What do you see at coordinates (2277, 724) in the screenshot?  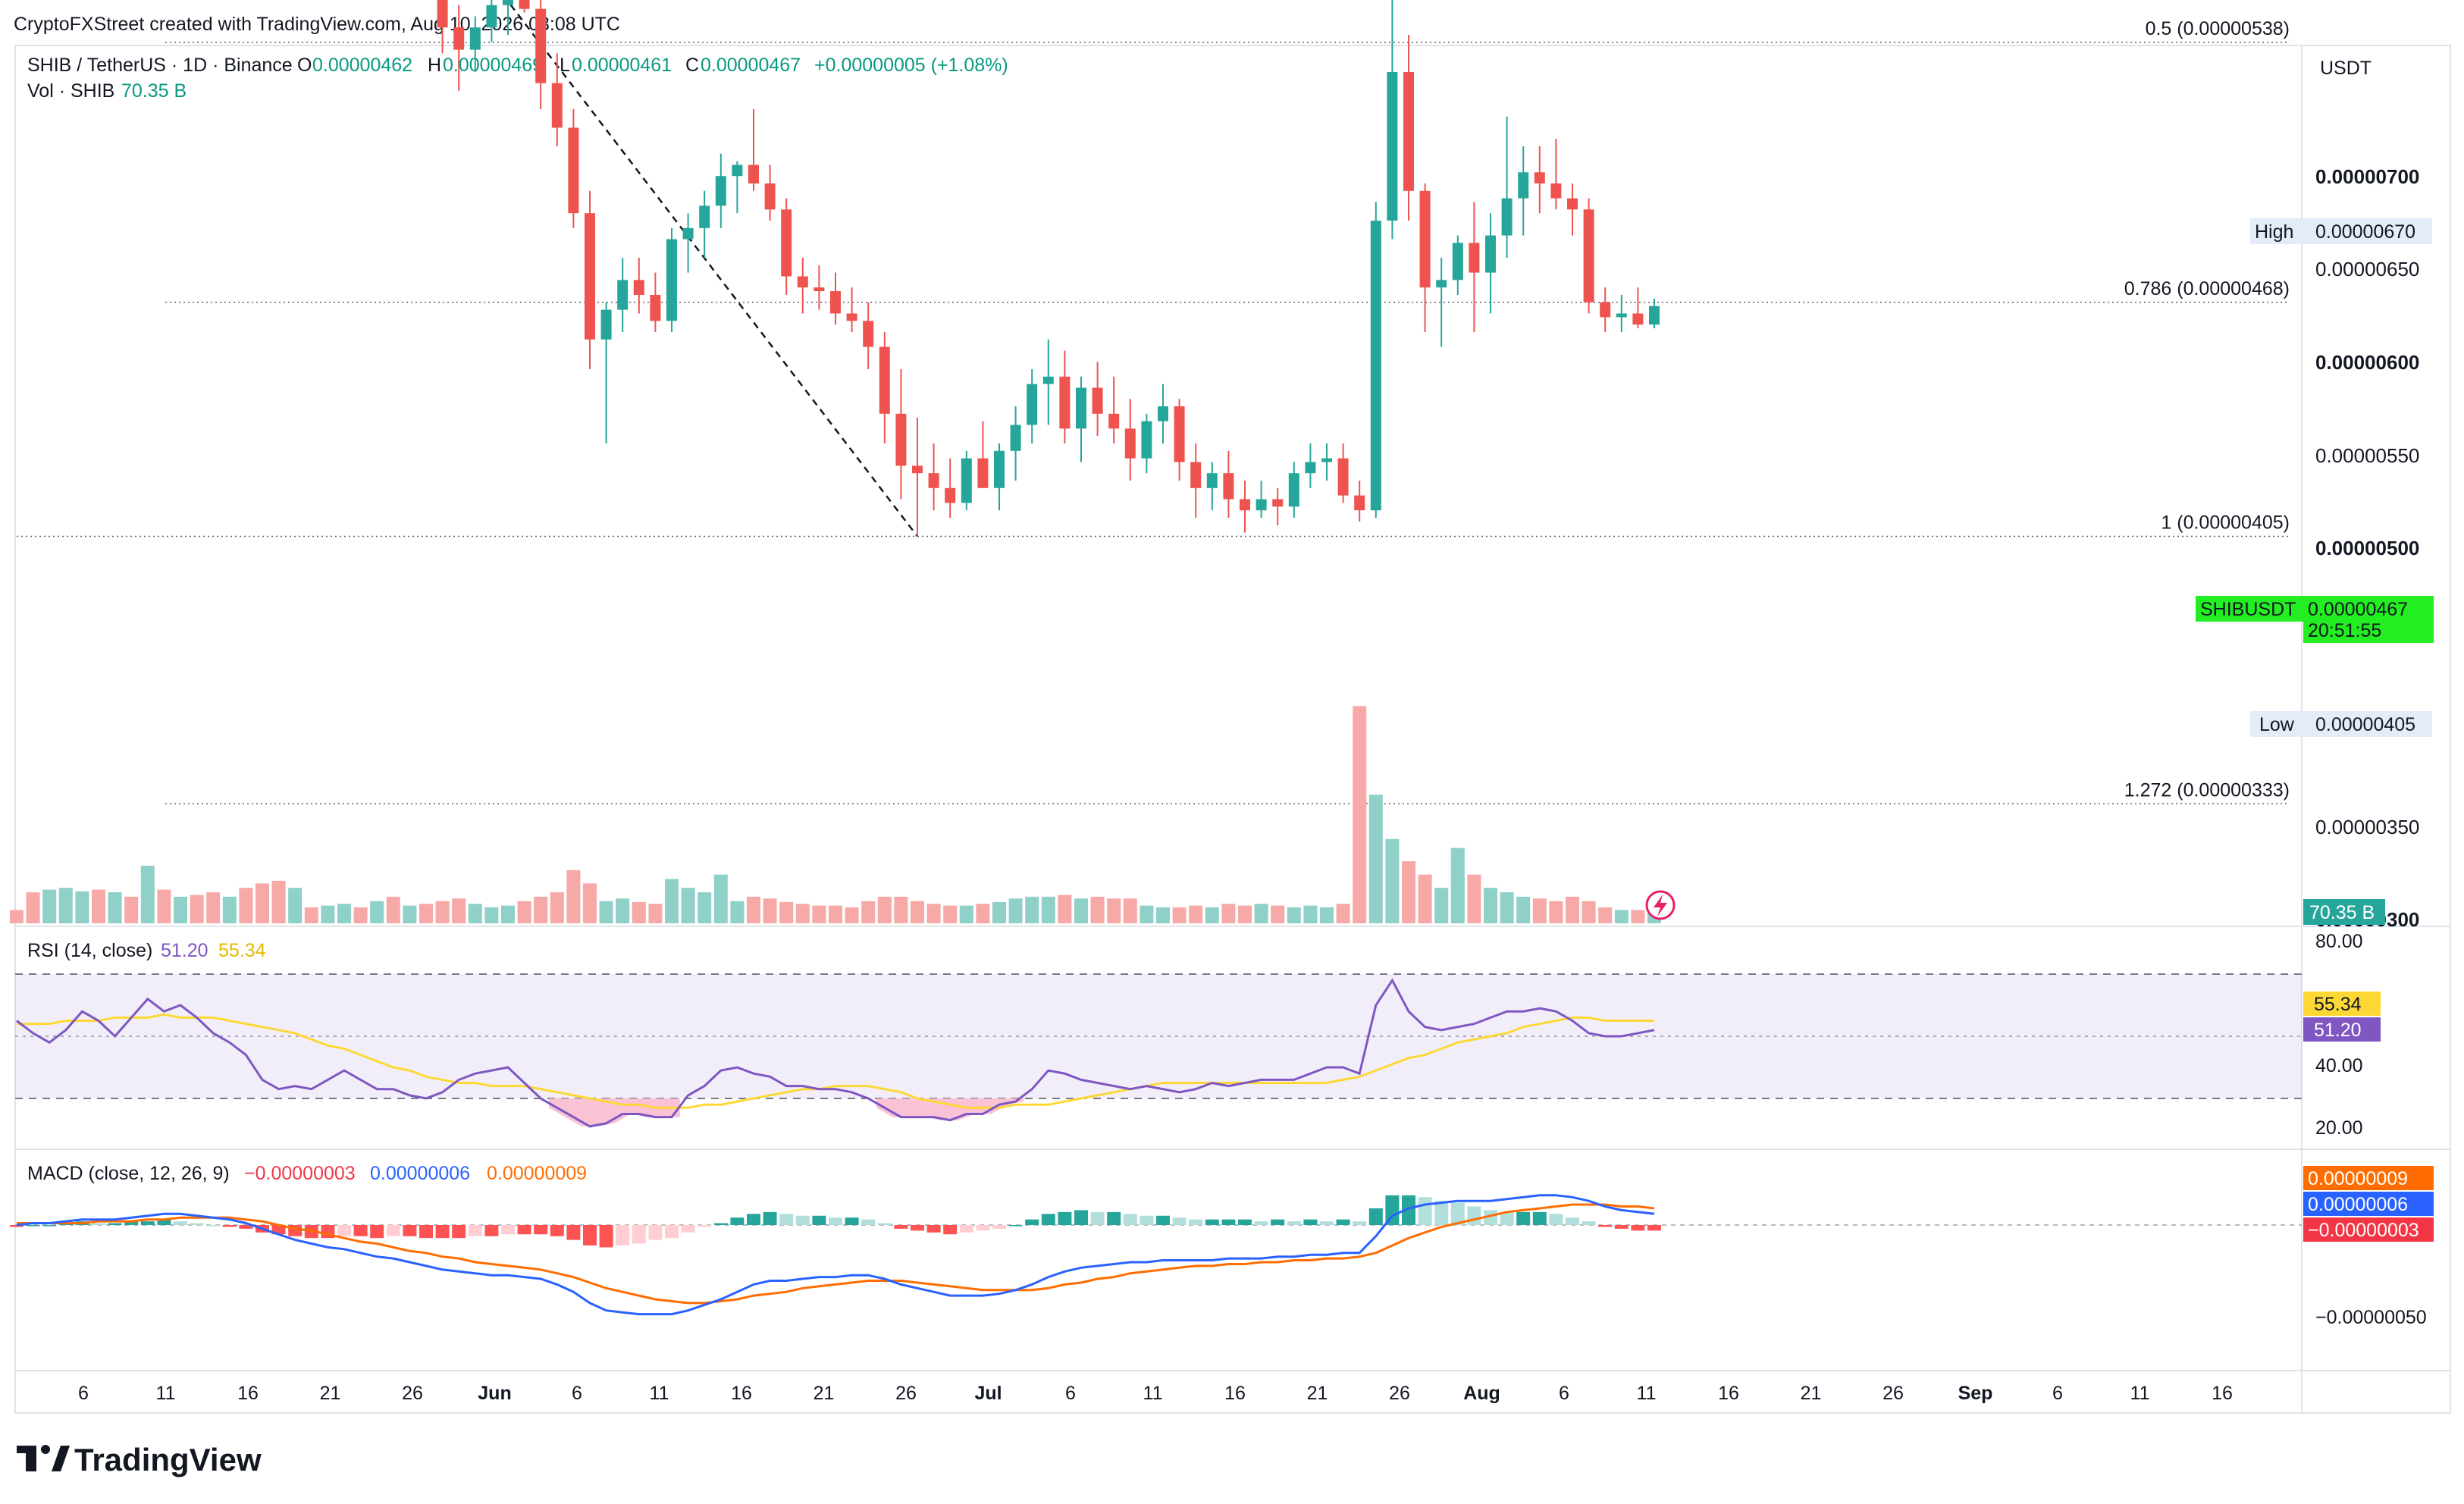 I see `low-marker-label: Low` at bounding box center [2277, 724].